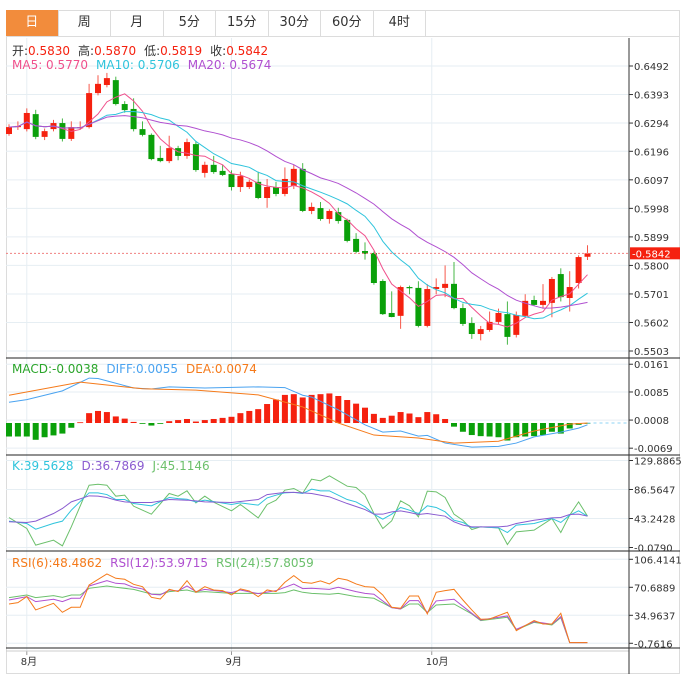 The width and height of the screenshot is (684, 682). What do you see at coordinates (190, 23) in the screenshot?
I see `tab-3: 5分` at bounding box center [190, 23].